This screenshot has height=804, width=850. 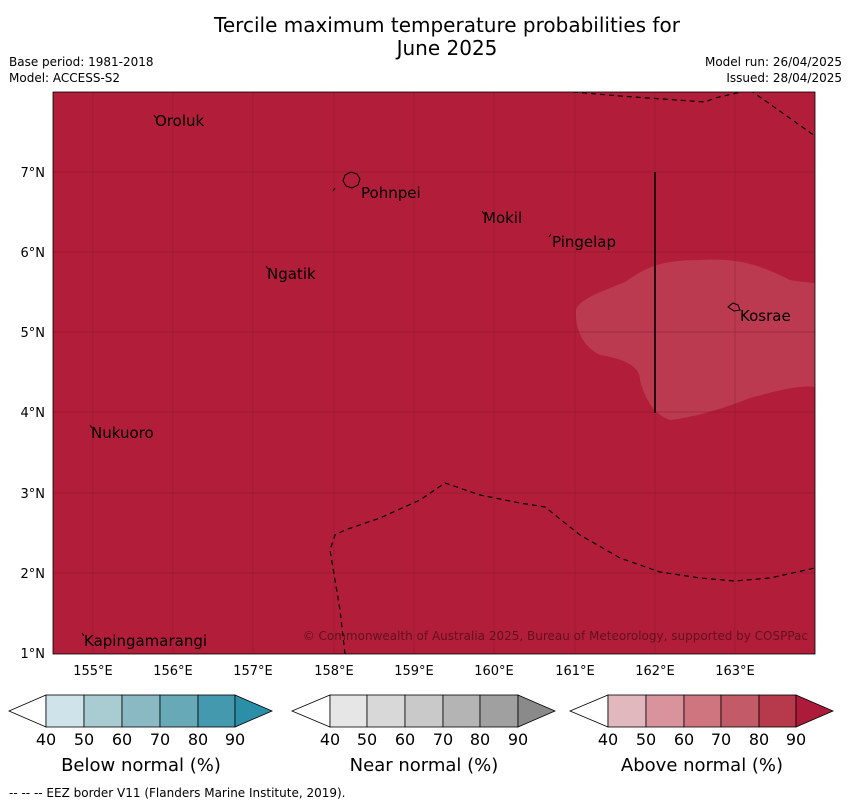 What do you see at coordinates (179, 121) in the screenshot?
I see `place-label: Oroluk` at bounding box center [179, 121].